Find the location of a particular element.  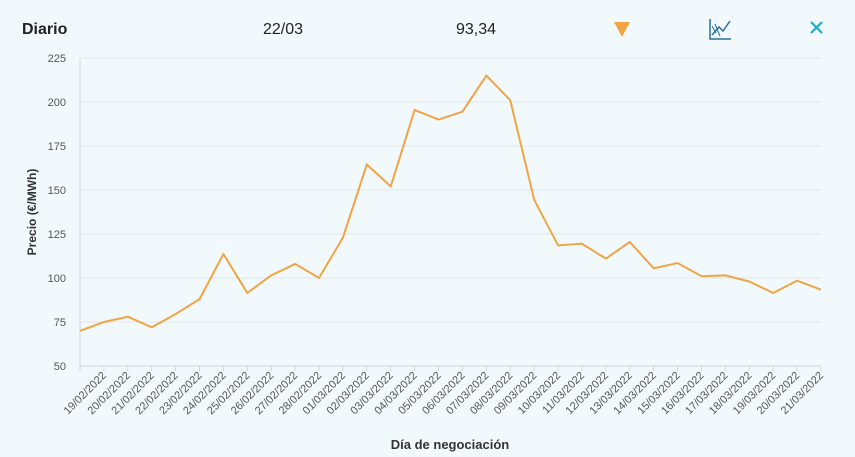

panel-title: Diario is located at coordinates (45, 29).